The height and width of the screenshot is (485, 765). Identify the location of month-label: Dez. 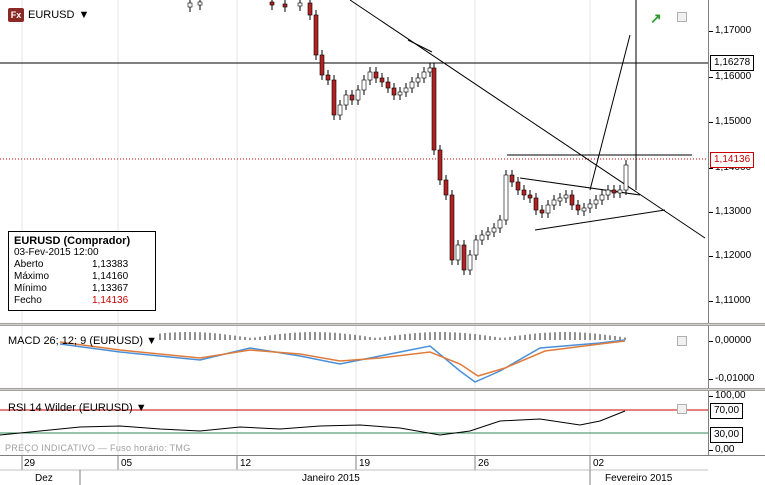
(44, 478).